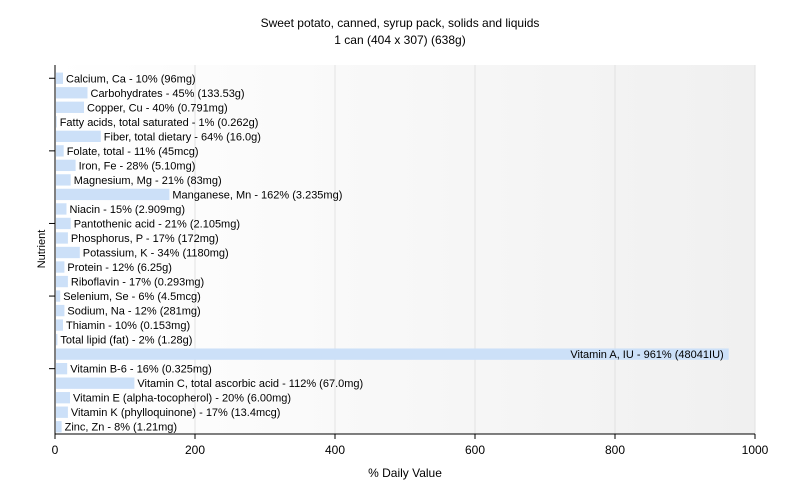 The width and height of the screenshot is (800, 500). I want to click on bar-label: Iron, Fe - 28% (5.10mg), so click(137, 166).